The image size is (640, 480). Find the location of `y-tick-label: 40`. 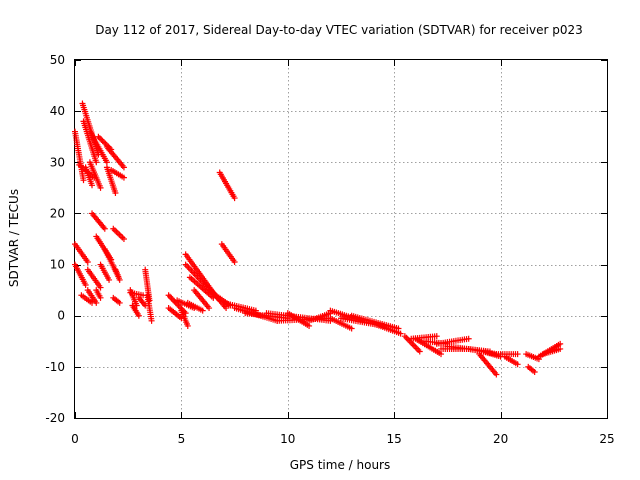

y-tick-label: 40 is located at coordinates (57, 111).